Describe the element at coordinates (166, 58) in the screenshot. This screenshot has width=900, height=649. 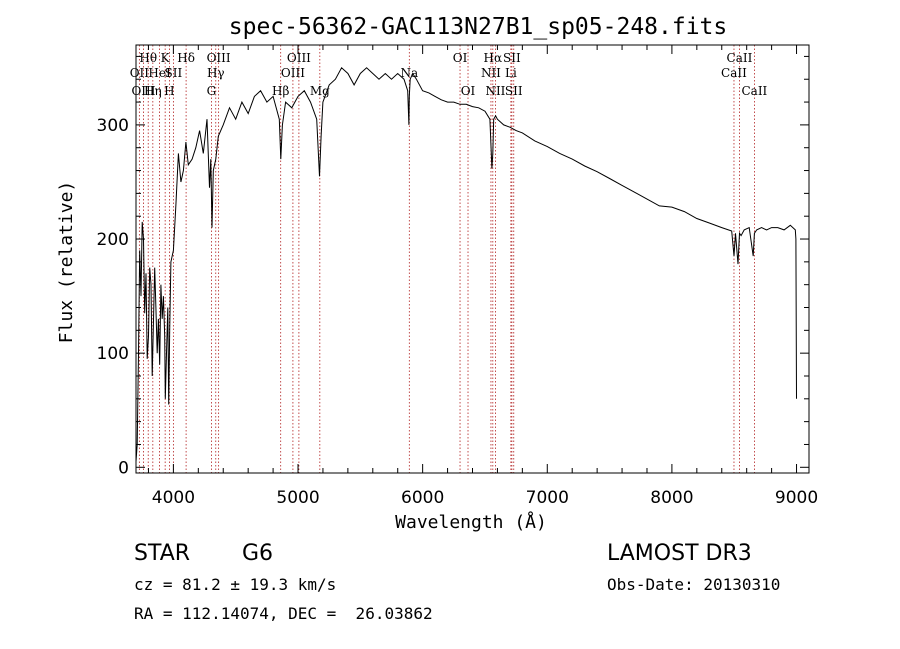
I see `line-label: K` at that location.